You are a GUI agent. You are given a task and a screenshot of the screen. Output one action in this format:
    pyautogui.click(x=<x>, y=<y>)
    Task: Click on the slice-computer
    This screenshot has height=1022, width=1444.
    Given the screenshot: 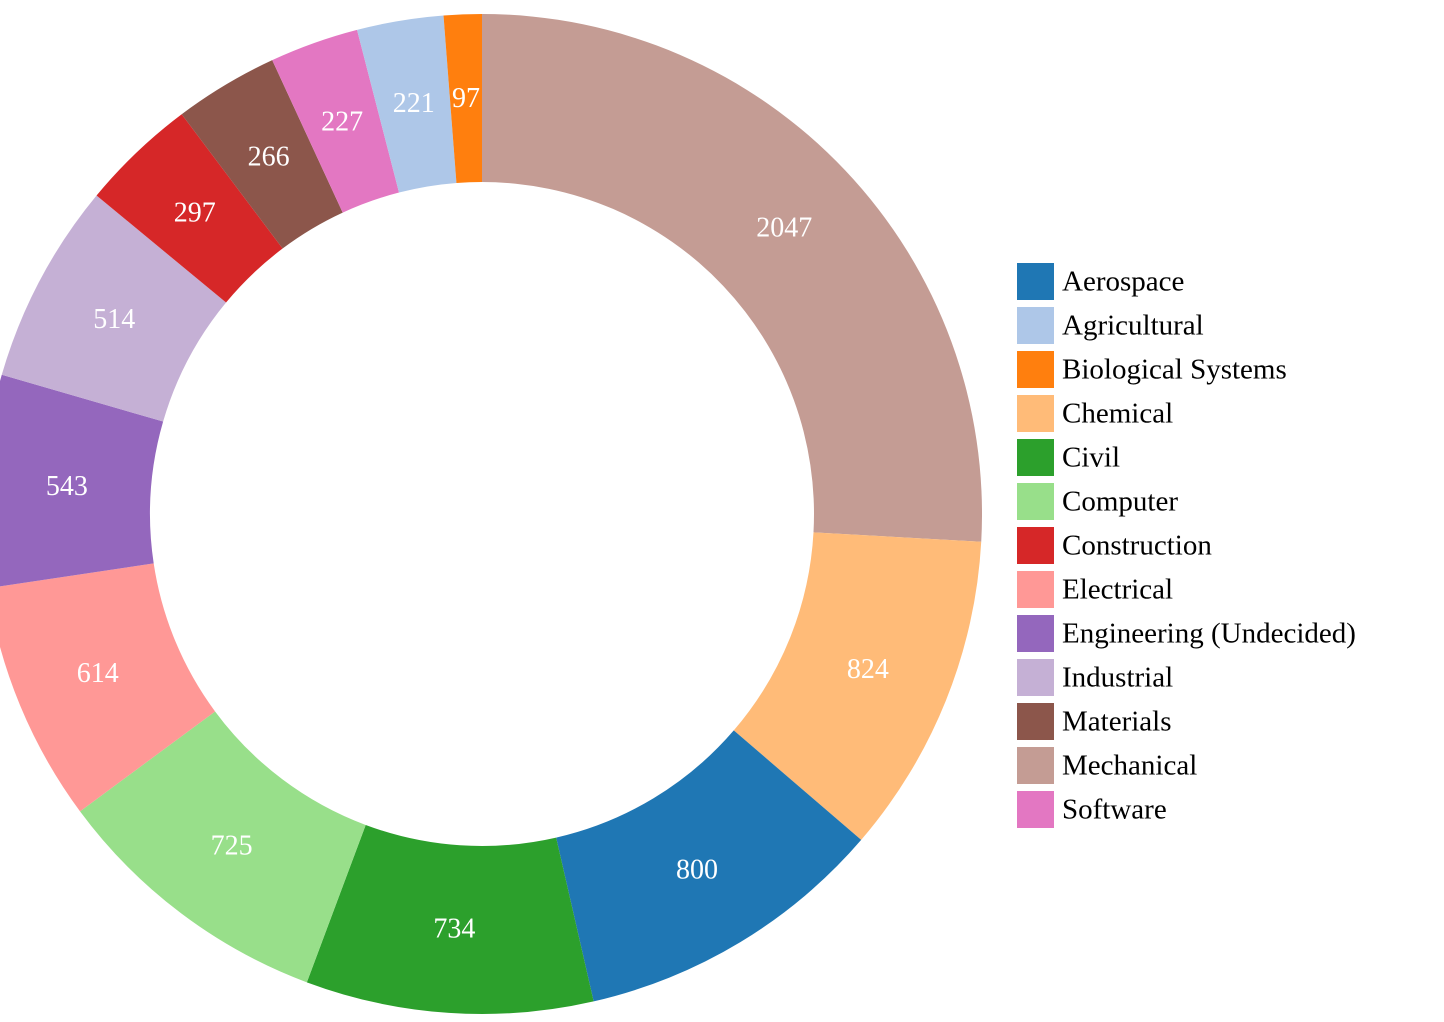 What is the action you would take?
    pyautogui.click(x=223, y=847)
    